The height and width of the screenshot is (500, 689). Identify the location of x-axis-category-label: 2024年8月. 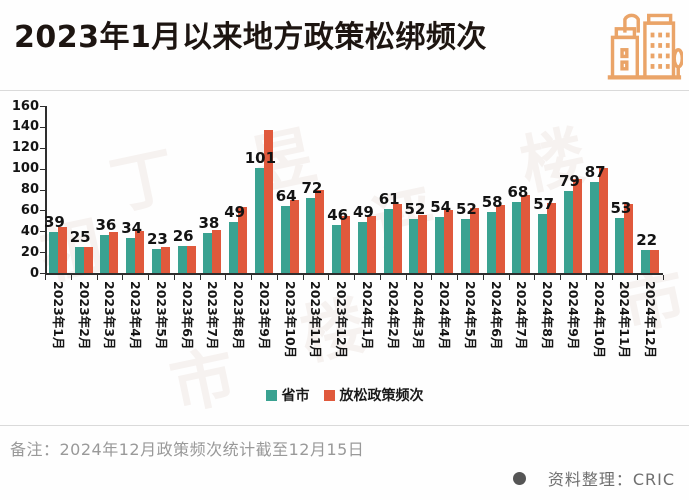
(548, 315).